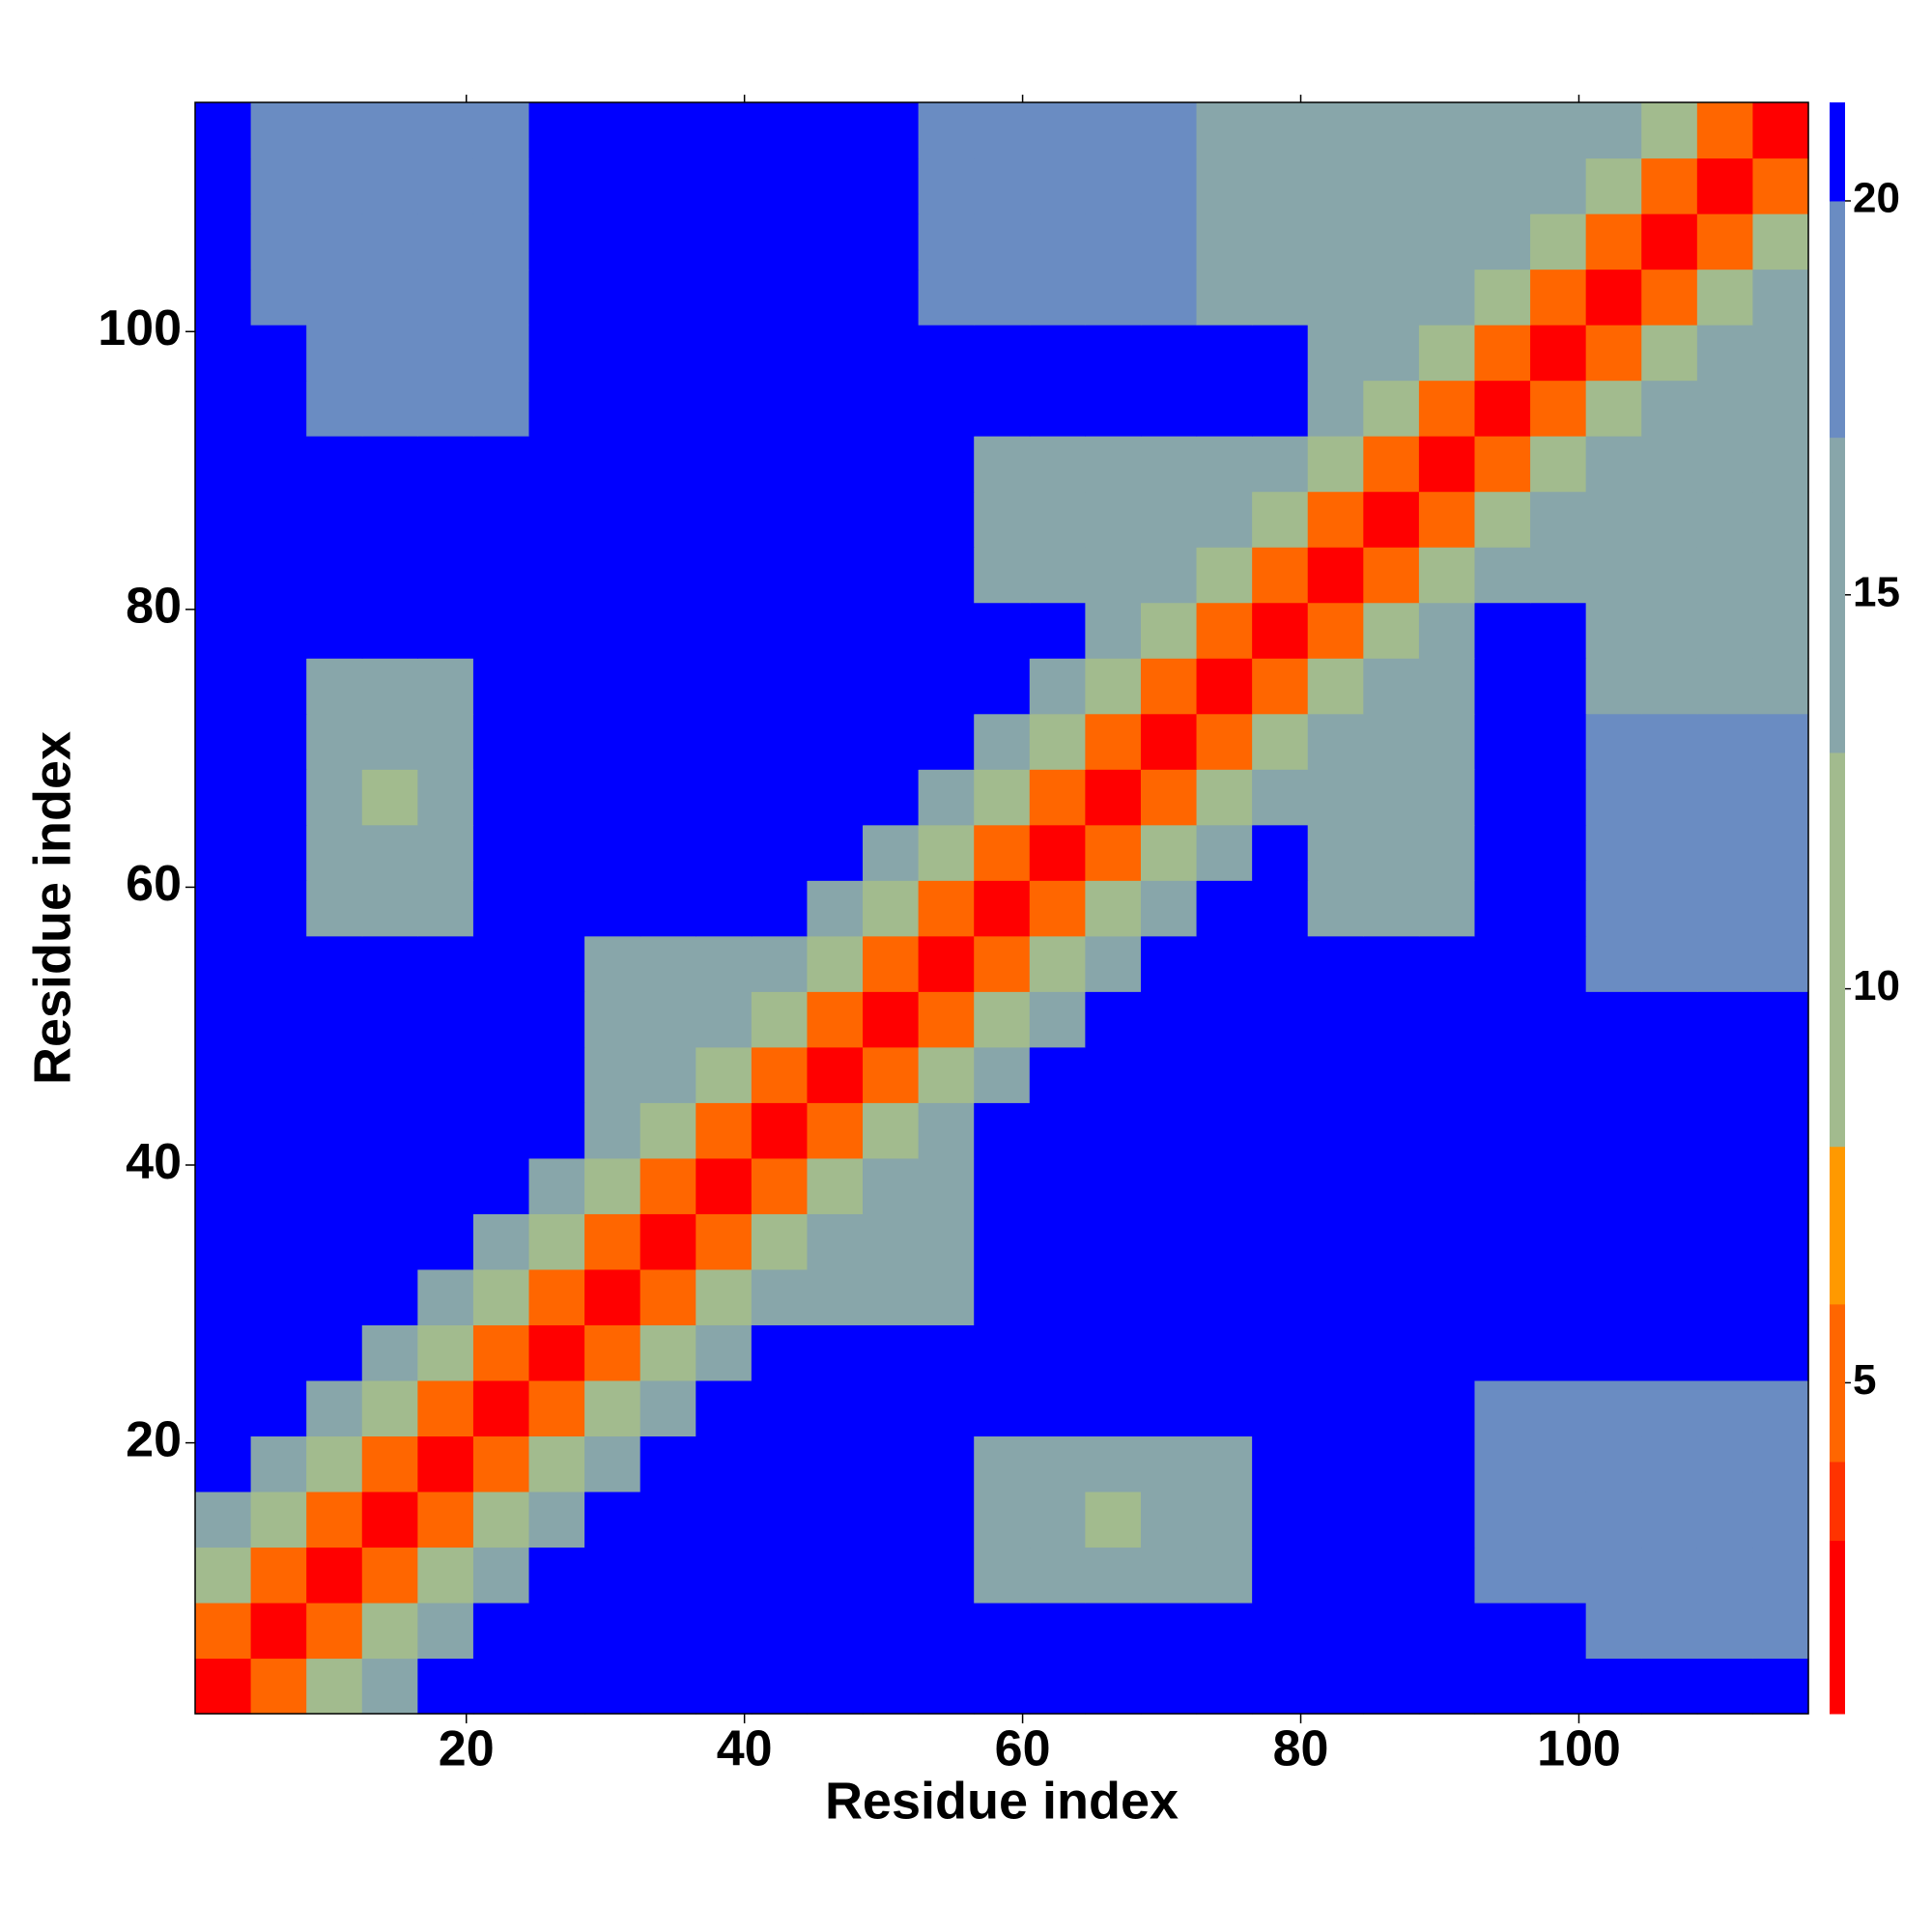 This screenshot has height=1932, width=1932. What do you see at coordinates (1837, 1627) in the screenshot?
I see `colorbar-band` at bounding box center [1837, 1627].